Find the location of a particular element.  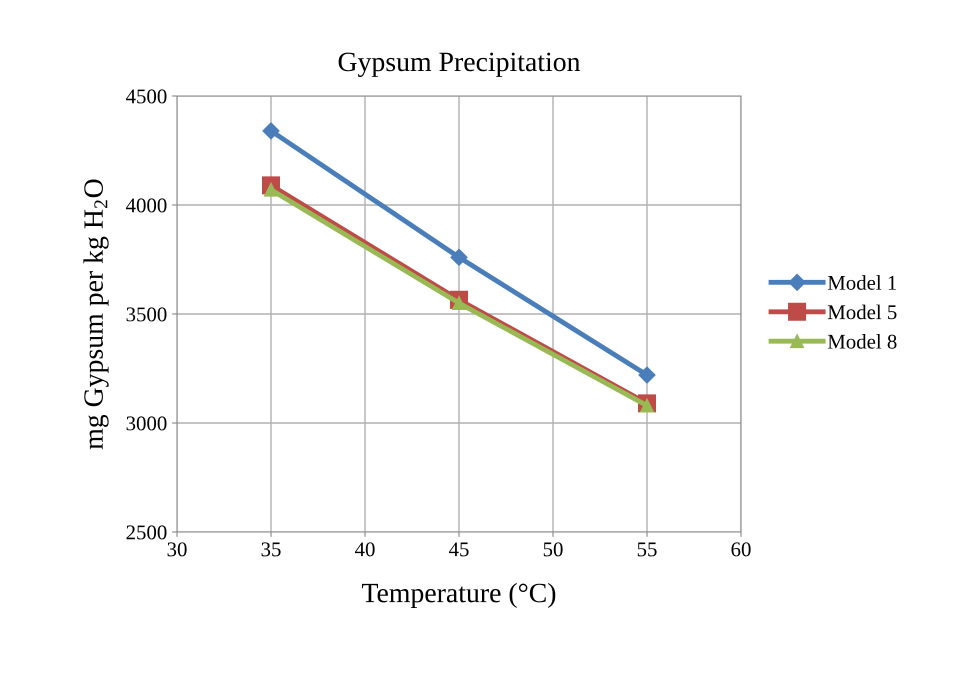

x-tick-label: 50 is located at coordinates (553, 549).